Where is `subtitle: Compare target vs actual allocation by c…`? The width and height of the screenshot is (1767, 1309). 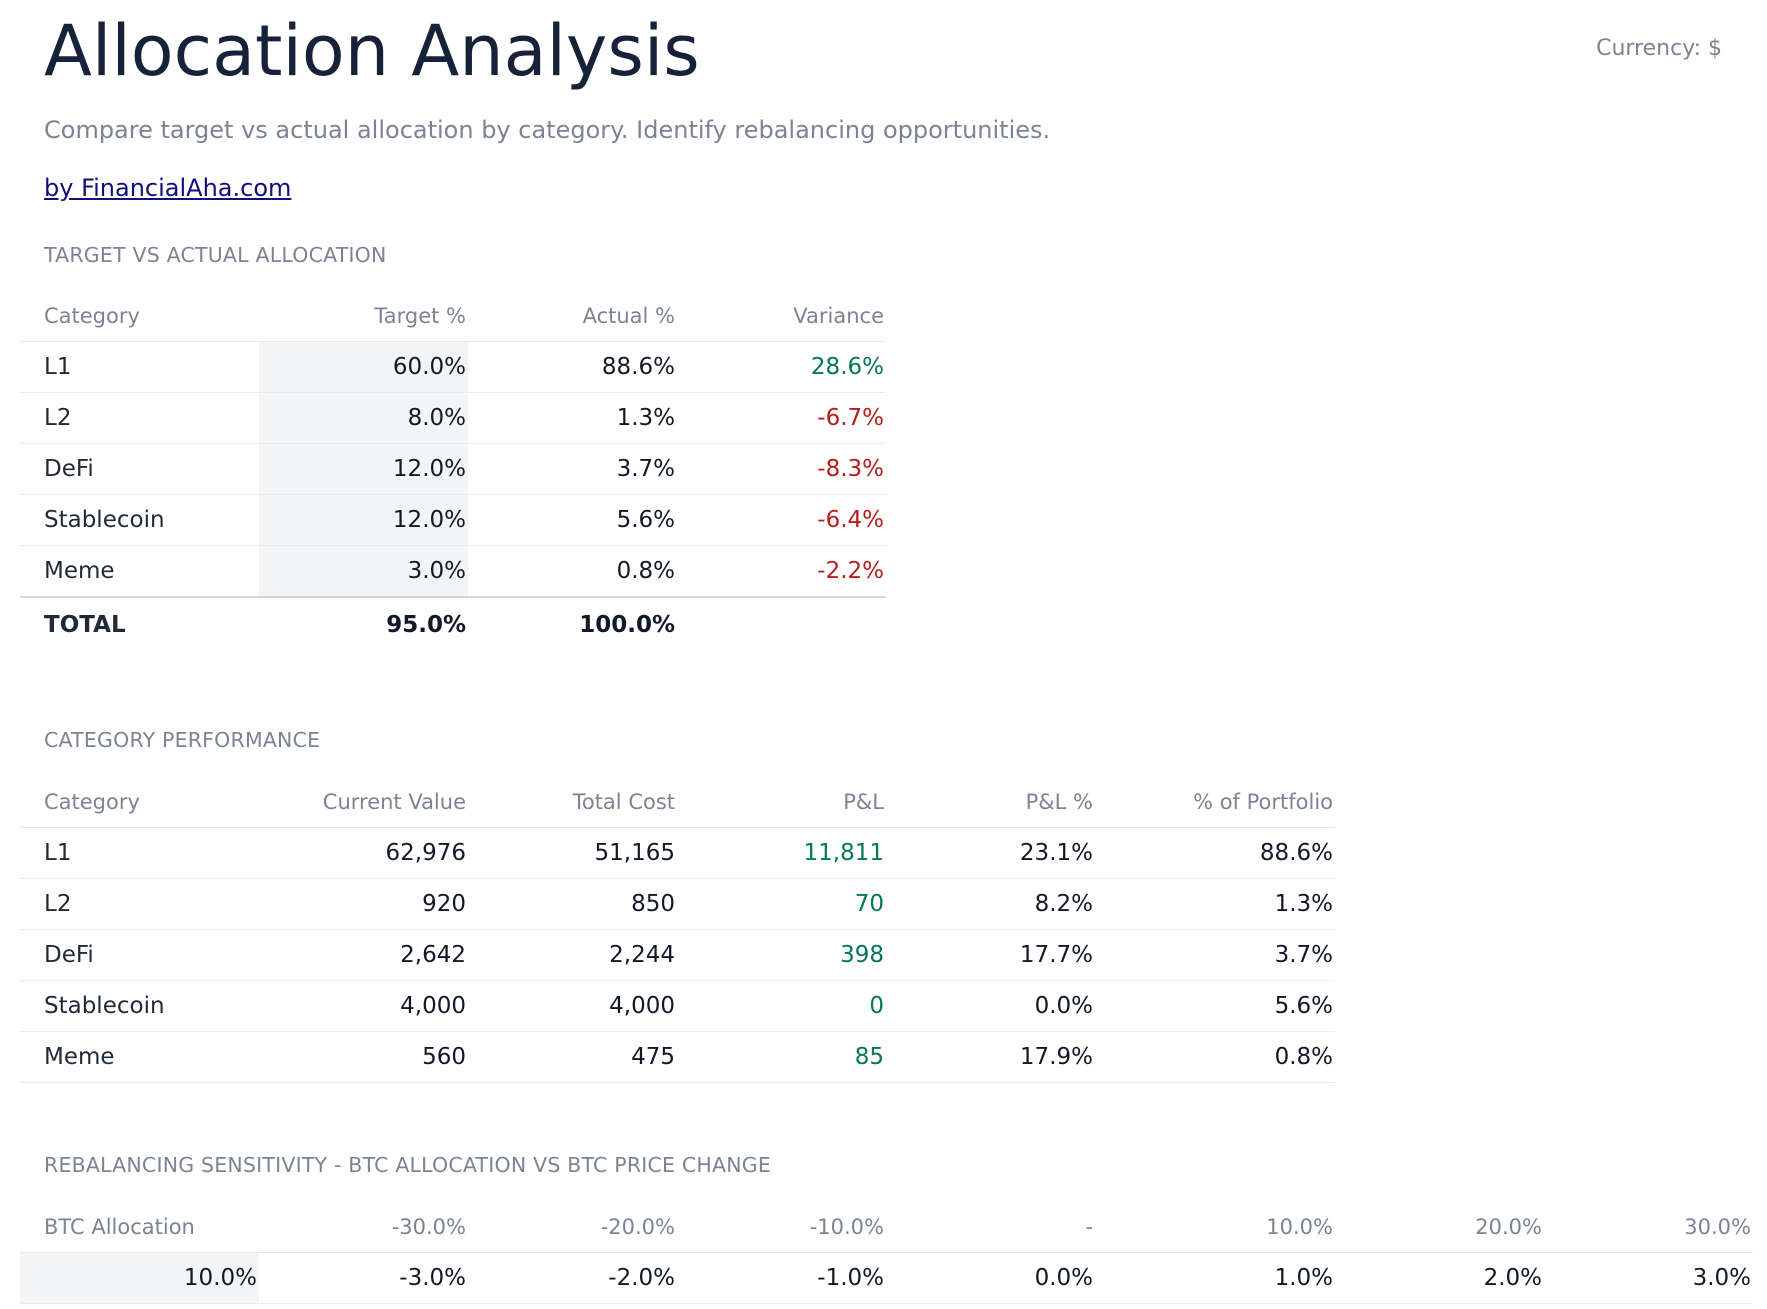
subtitle: Compare target vs actual allocation by c… is located at coordinates (547, 130).